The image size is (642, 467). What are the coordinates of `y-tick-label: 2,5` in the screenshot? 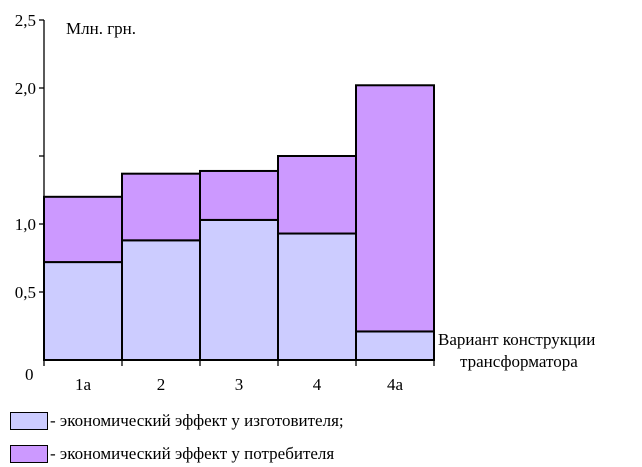 It's located at (25, 20).